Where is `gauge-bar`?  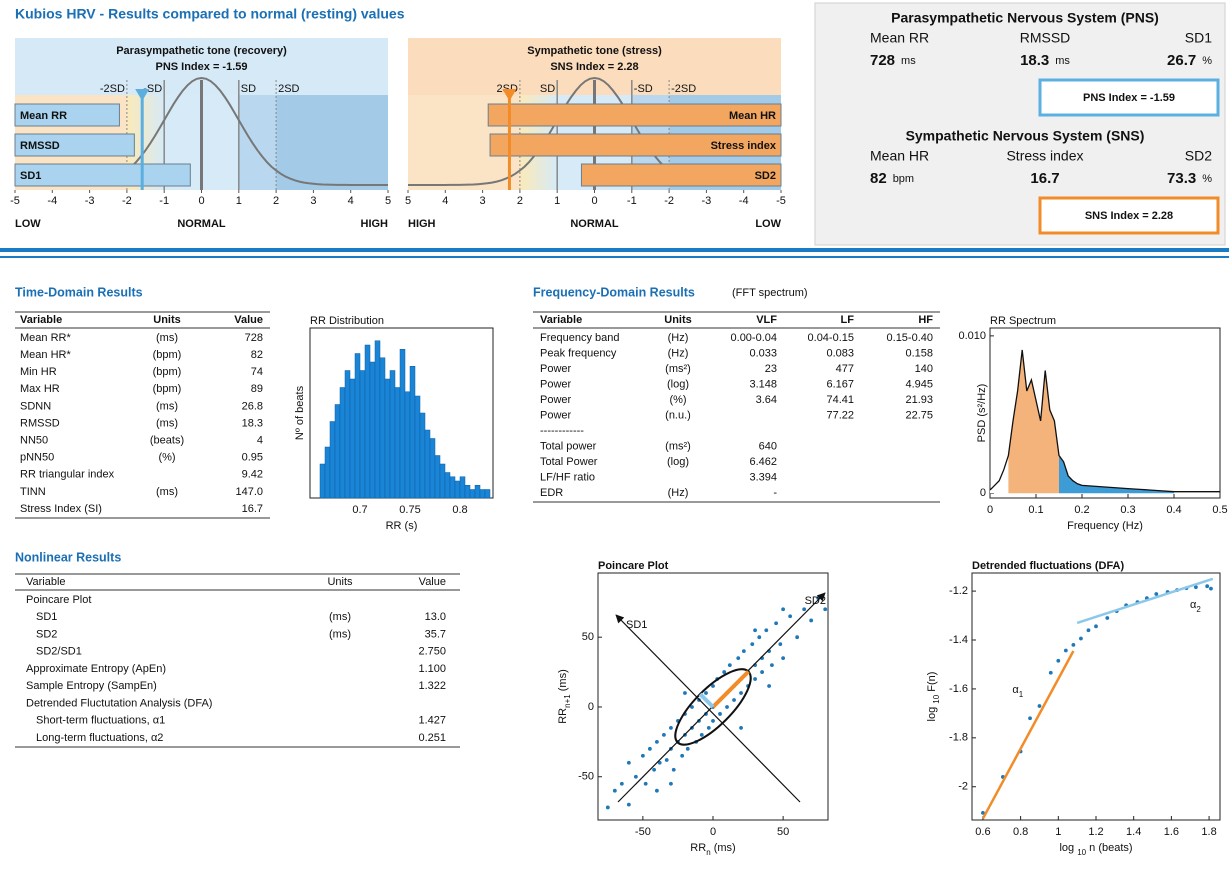 gauge-bar is located at coordinates (635, 145).